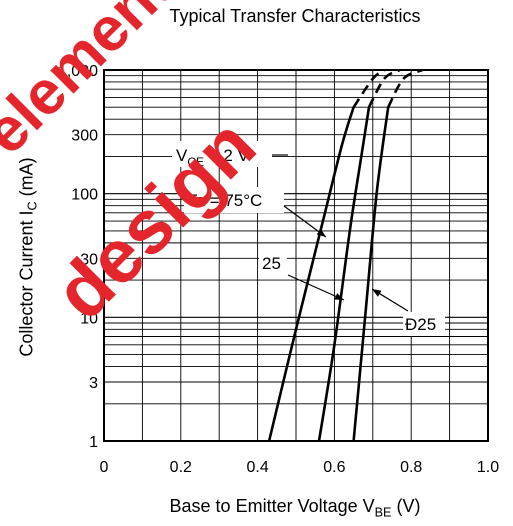 This screenshot has height=526, width=513. Describe the element at coordinates (26, 283) in the screenshot. I see `y-axis-label-text: Collector Current I` at that location.